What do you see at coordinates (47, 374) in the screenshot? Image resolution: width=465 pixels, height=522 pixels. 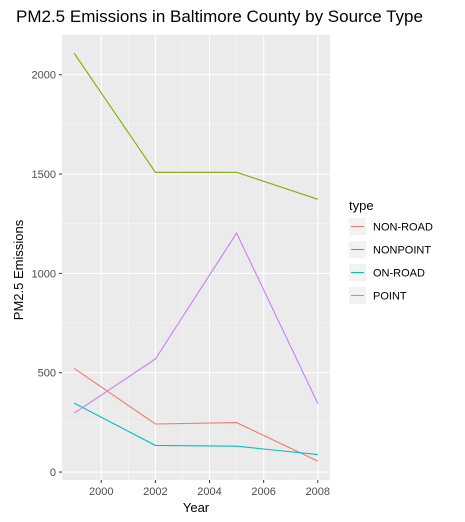 I see `y-tick-label: 500` at bounding box center [47, 374].